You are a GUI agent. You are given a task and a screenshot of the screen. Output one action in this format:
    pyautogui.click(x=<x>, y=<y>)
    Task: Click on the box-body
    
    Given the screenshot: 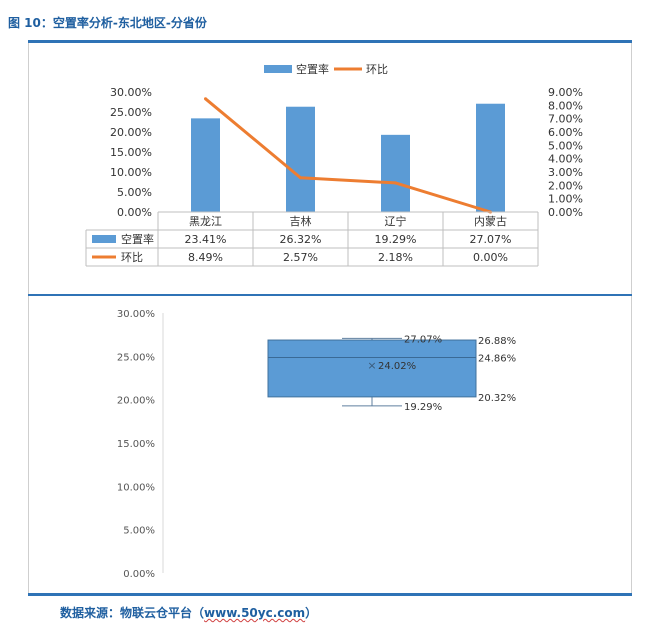 What is the action you would take?
    pyautogui.click(x=372, y=368)
    